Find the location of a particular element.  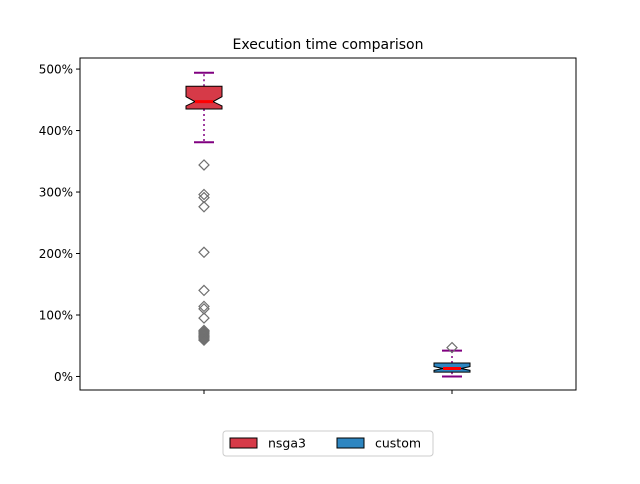

legend-label-custom: custom is located at coordinates (398, 443).